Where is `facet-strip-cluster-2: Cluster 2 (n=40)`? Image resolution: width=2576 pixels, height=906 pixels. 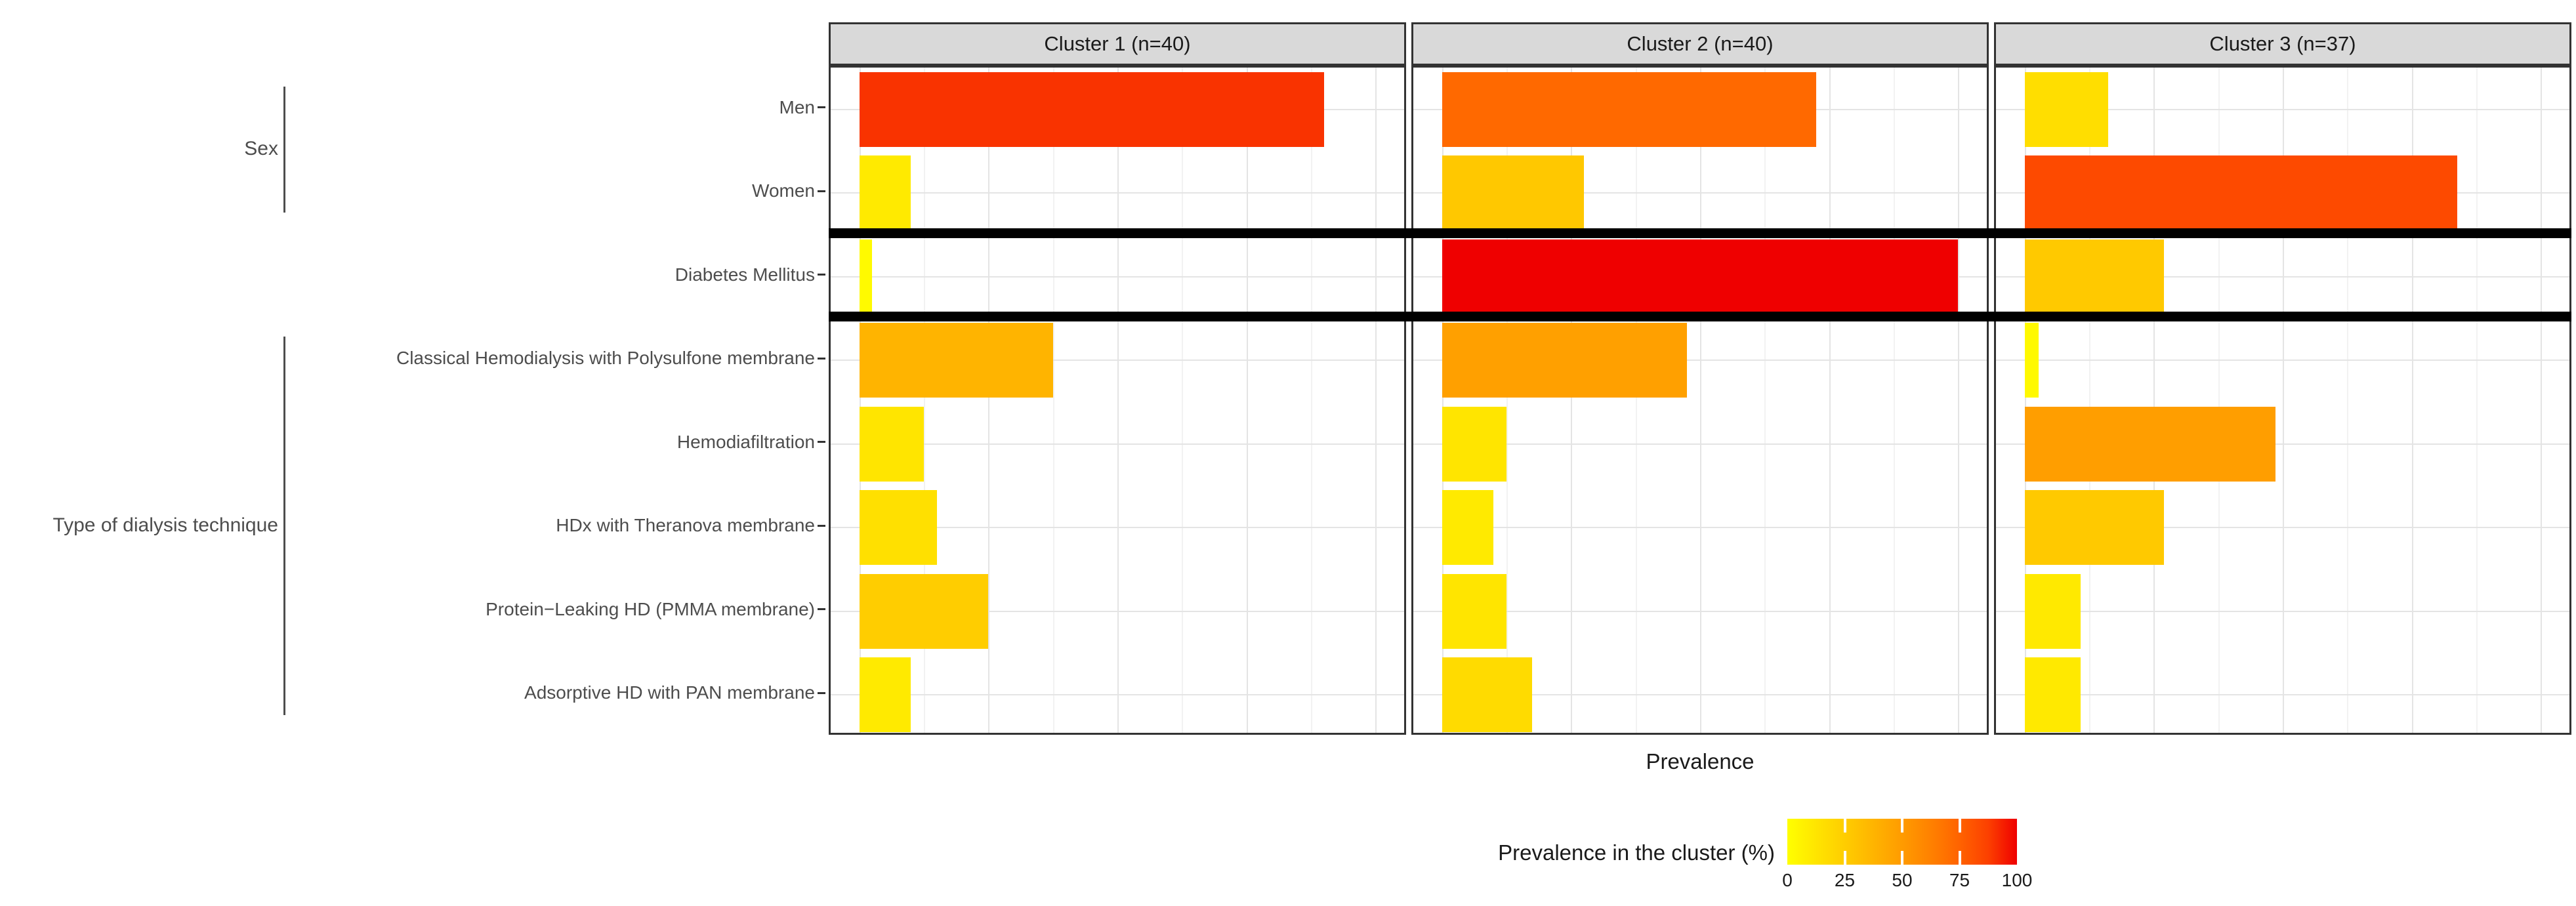 facet-strip-cluster-2: Cluster 2 (n=40) is located at coordinates (1700, 44).